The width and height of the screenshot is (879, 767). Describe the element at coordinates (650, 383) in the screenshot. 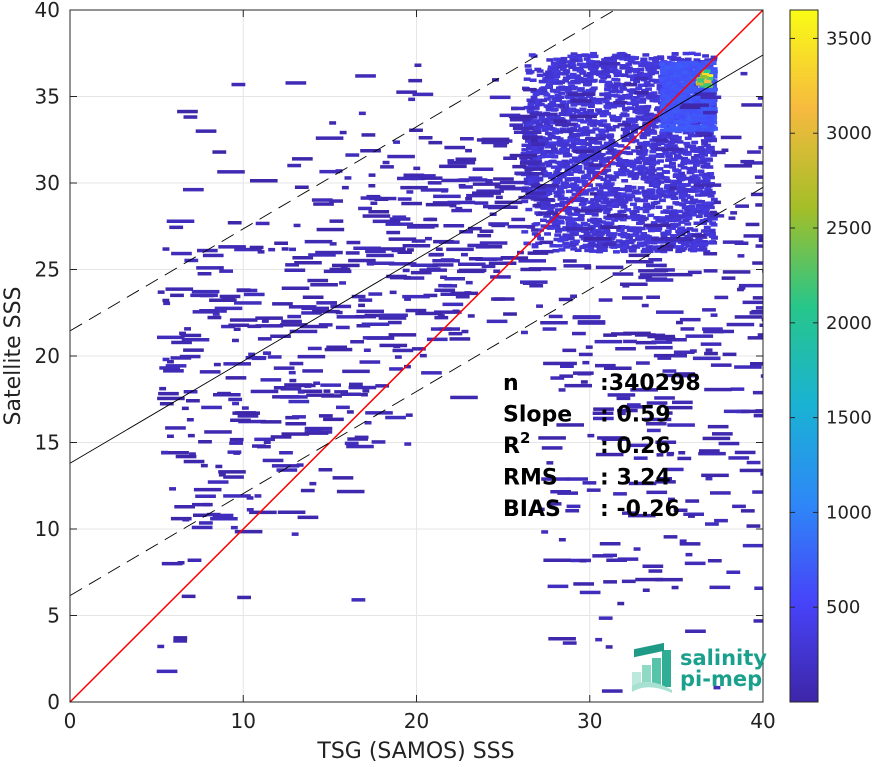

I see `stat-value: :340298` at that location.